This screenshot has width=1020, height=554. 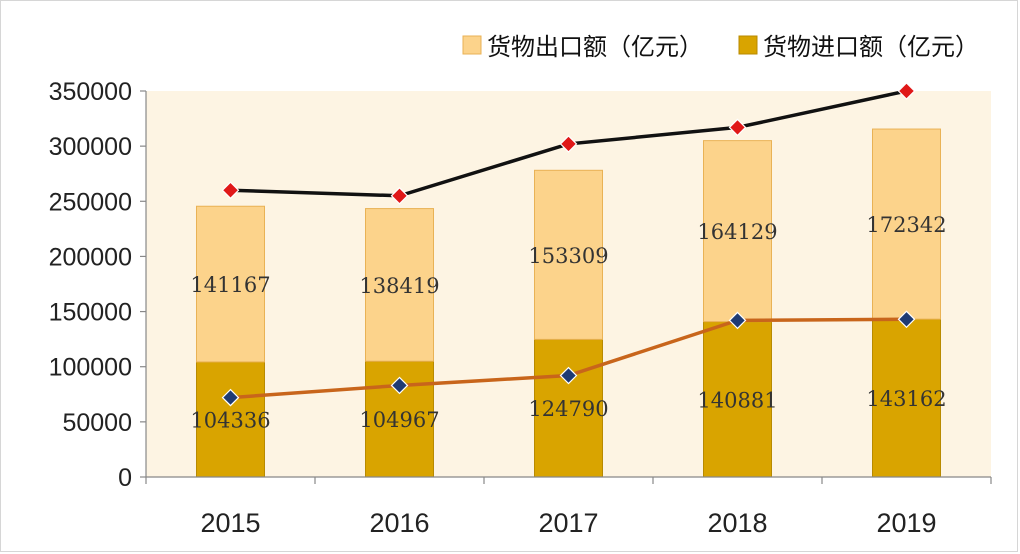 What do you see at coordinates (230, 523) in the screenshot?
I see `x-tick-label: 2015` at bounding box center [230, 523].